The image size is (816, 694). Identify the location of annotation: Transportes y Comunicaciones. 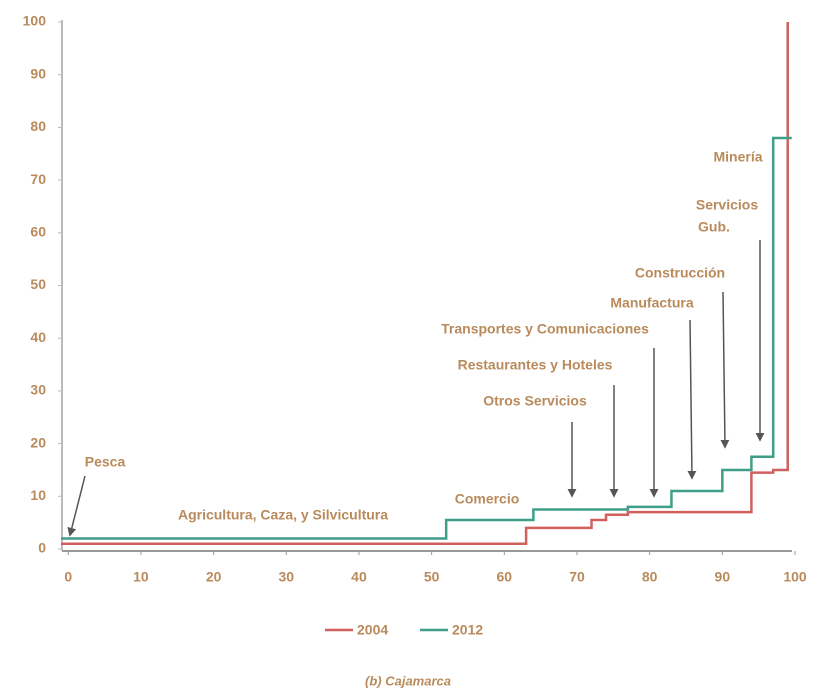
(545, 329).